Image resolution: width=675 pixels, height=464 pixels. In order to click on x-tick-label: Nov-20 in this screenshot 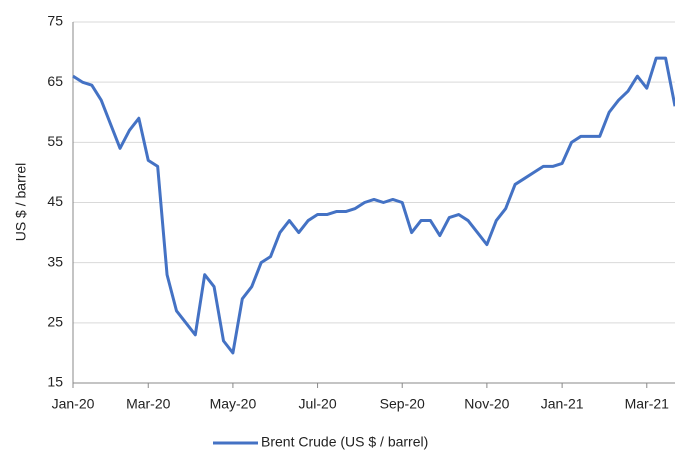, I will do `click(486, 404)`.